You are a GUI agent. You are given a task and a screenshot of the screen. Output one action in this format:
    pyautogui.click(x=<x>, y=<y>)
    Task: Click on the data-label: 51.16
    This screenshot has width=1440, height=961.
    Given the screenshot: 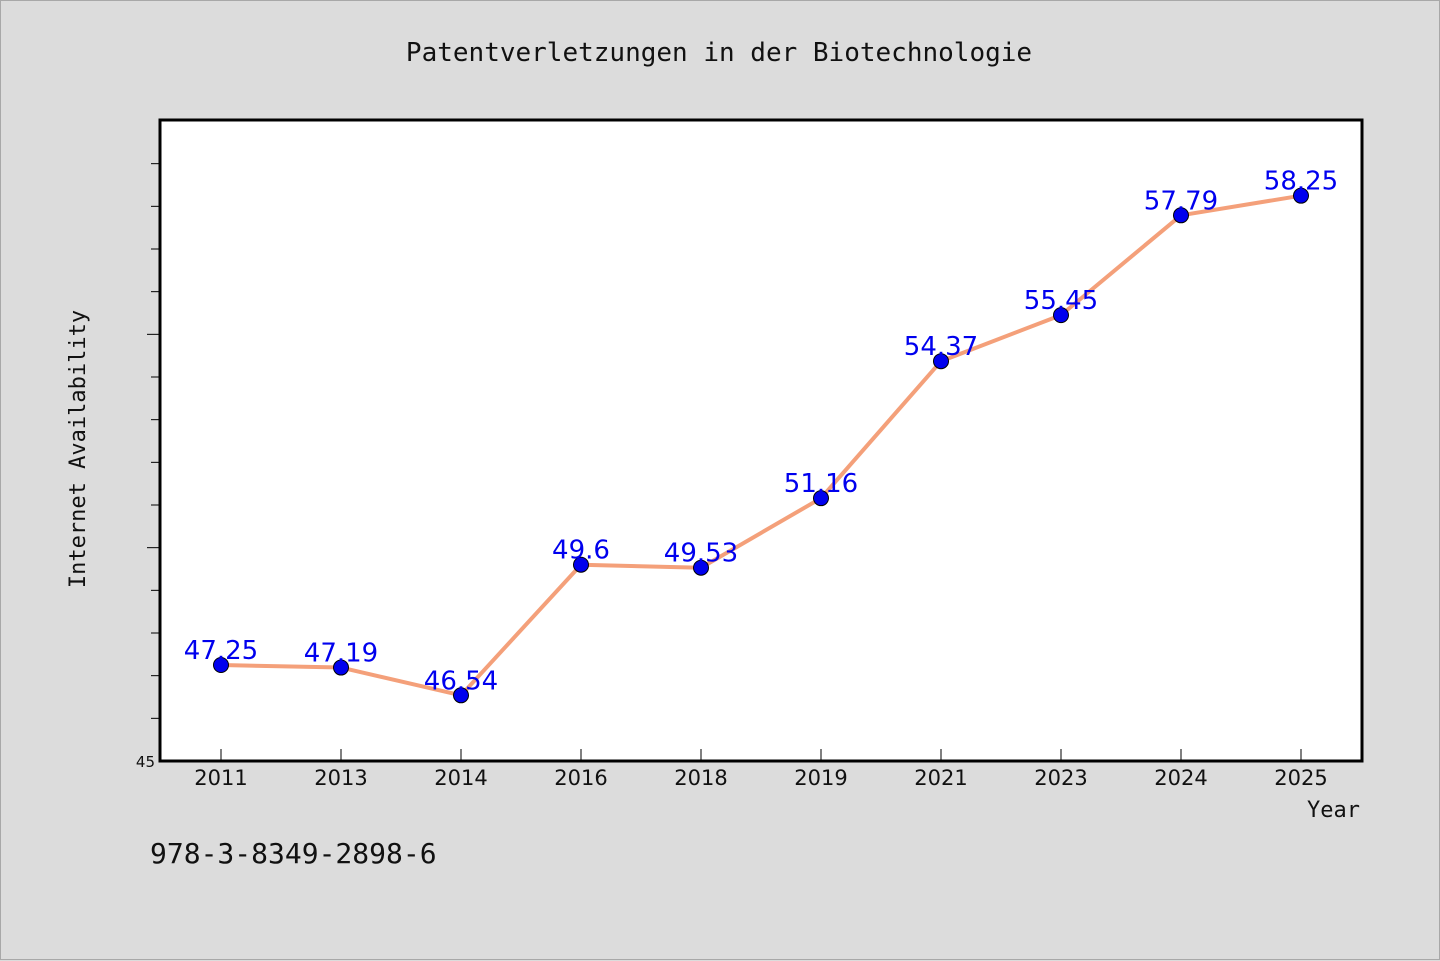 What is the action you would take?
    pyautogui.click(x=821, y=484)
    